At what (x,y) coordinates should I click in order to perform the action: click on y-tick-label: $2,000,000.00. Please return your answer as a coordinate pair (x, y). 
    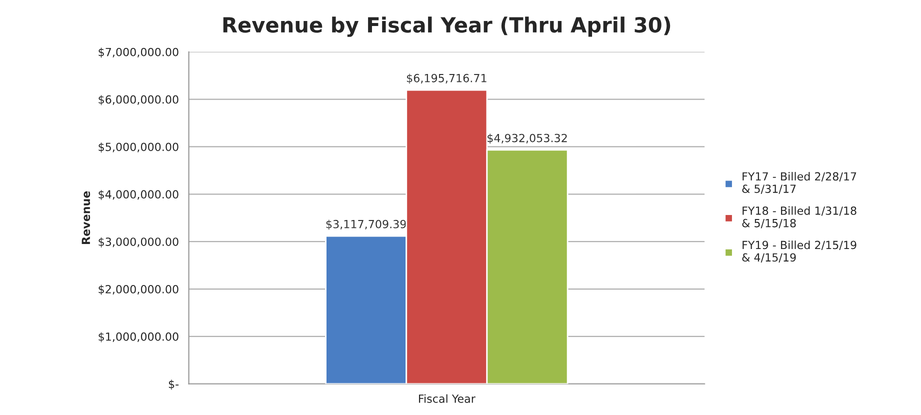
    Looking at the image, I should click on (138, 289).